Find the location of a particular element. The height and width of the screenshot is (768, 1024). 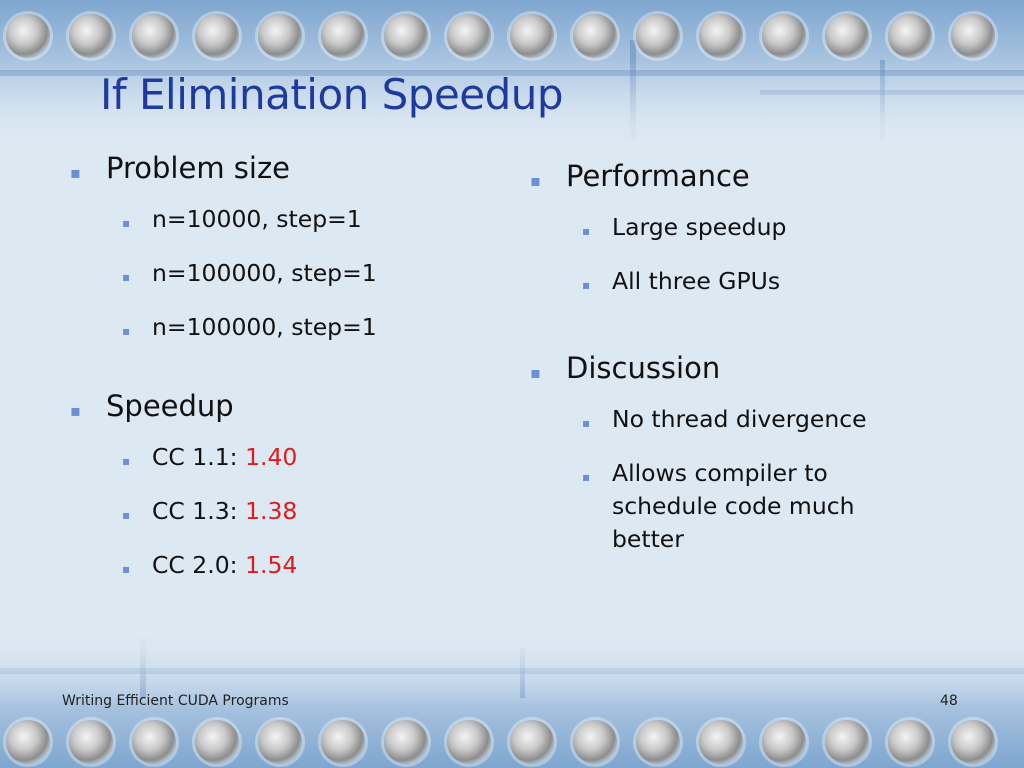

speedup-item: ▪ CC 1.3: 1.38 is located at coordinates (296, 513).